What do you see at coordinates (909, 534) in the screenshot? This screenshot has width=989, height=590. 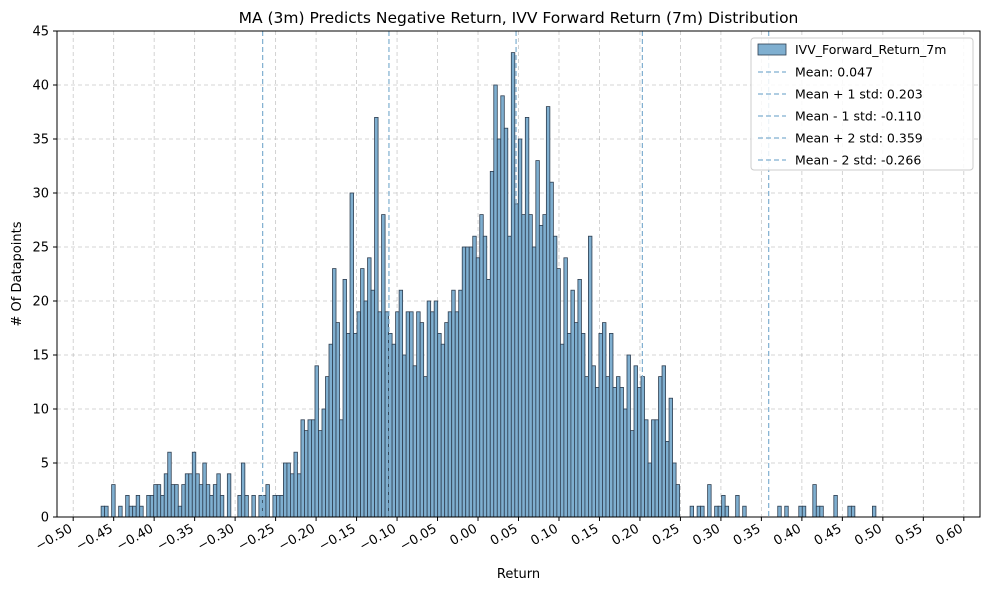 I see `x-tick-label: 0.55` at bounding box center [909, 534].